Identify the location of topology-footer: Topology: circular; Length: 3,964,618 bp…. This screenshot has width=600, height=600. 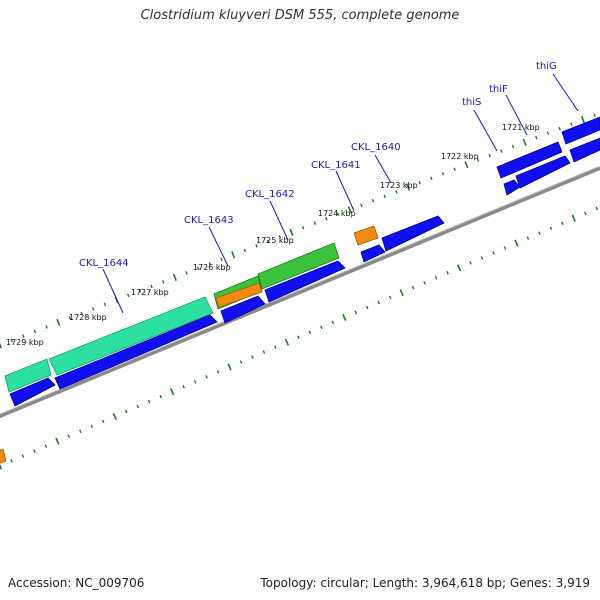
(425, 583).